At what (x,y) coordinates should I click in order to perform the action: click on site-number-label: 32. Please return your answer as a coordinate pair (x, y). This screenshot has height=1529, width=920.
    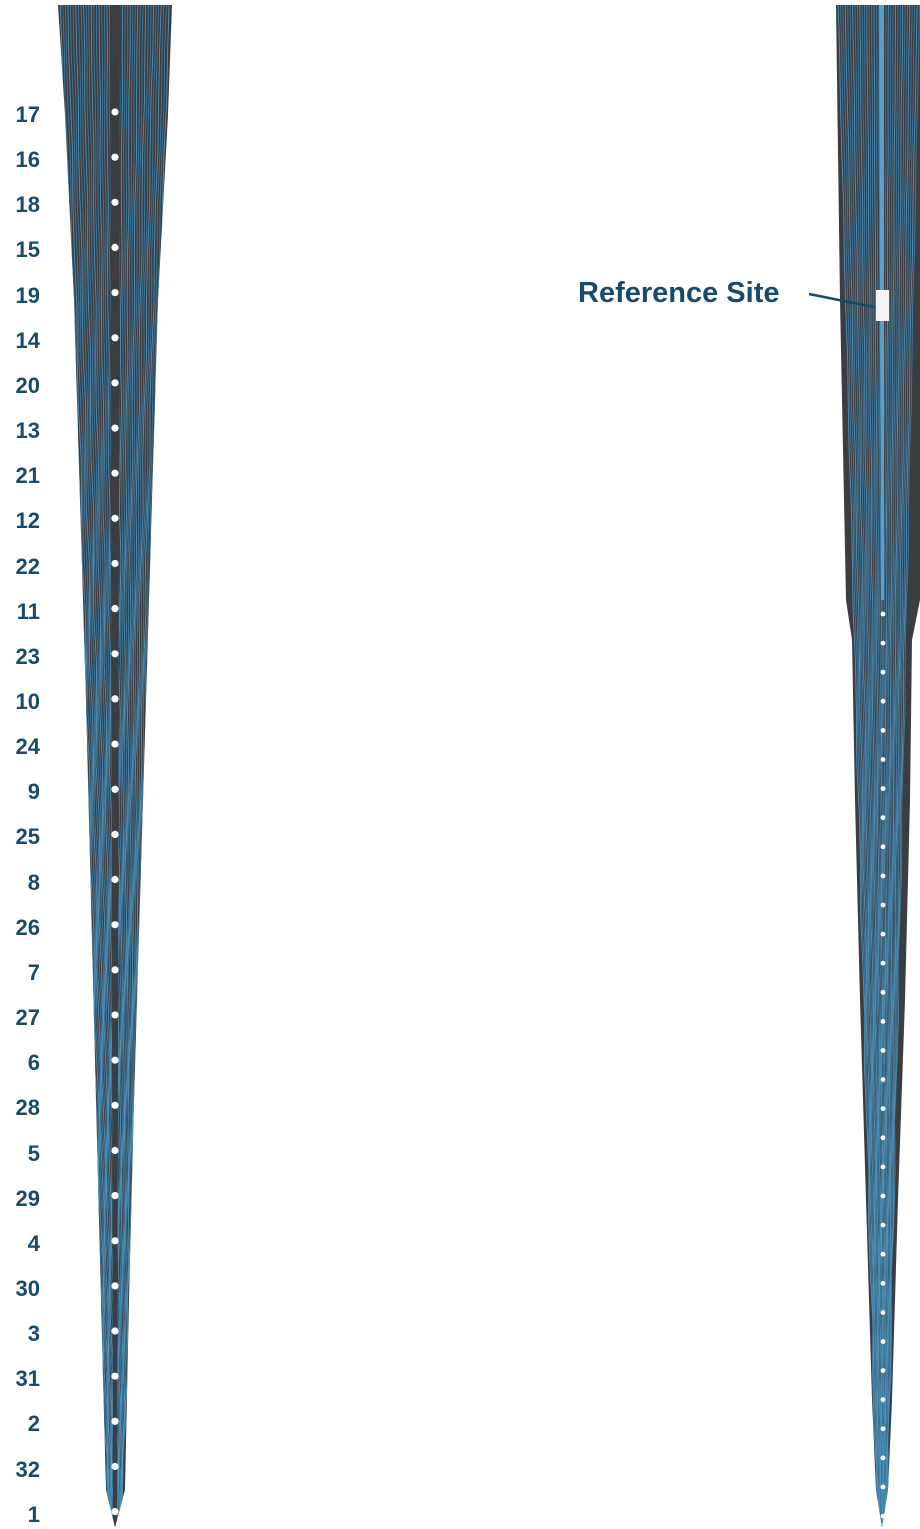
    Looking at the image, I should click on (27, 1469).